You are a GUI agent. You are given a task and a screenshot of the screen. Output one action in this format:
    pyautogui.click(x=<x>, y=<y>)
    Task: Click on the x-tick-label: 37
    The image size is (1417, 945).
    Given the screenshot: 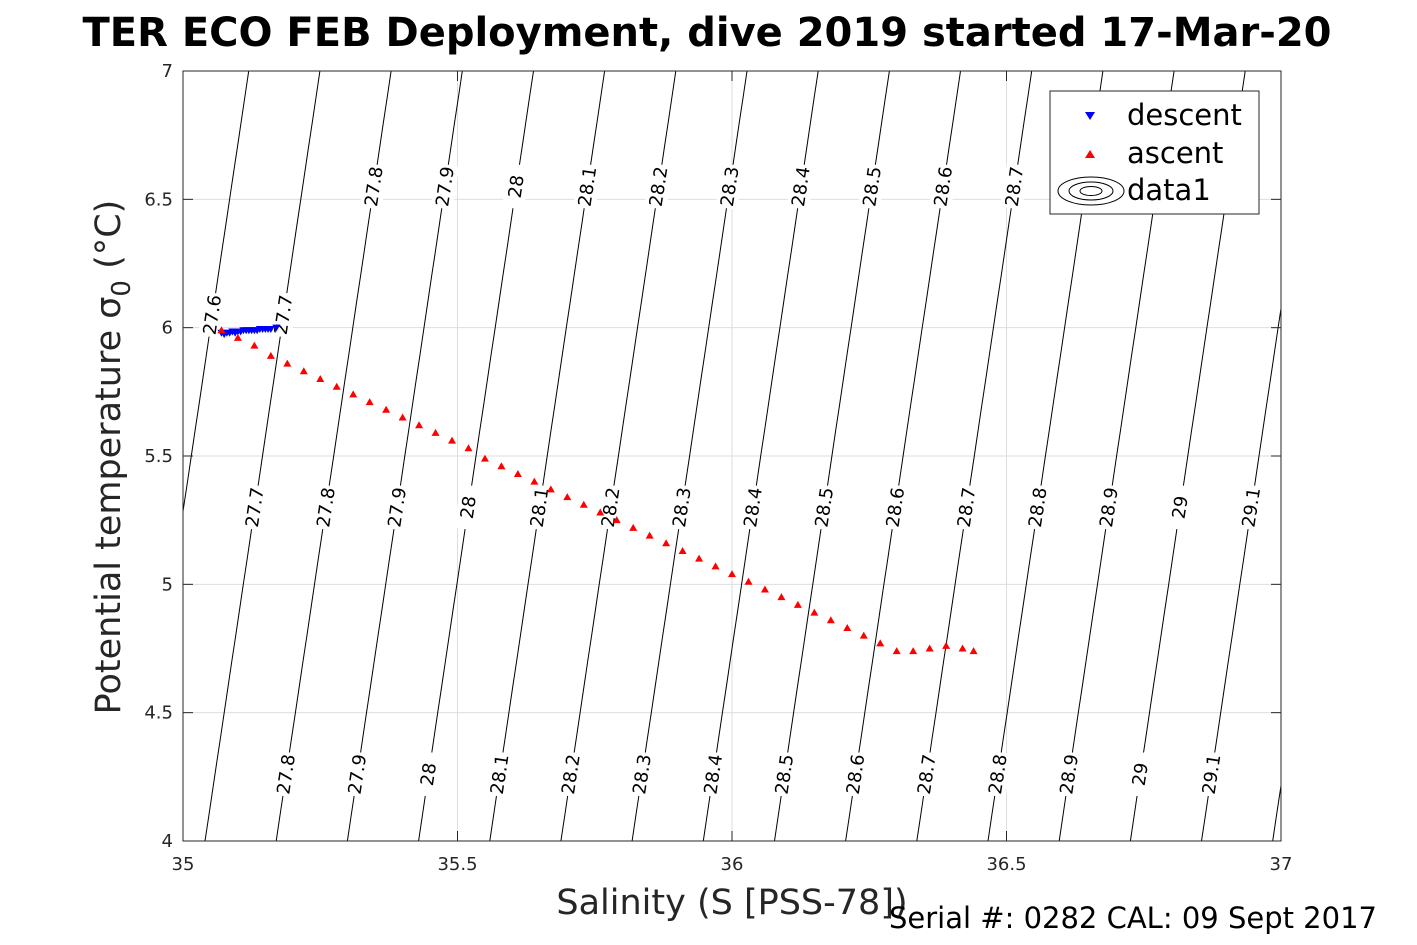 What is the action you would take?
    pyautogui.click(x=1281, y=864)
    